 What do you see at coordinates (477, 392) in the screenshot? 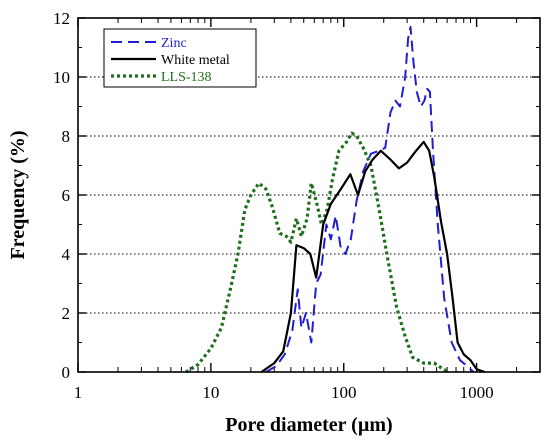
I see `x-tick-label: 1000` at bounding box center [477, 392].